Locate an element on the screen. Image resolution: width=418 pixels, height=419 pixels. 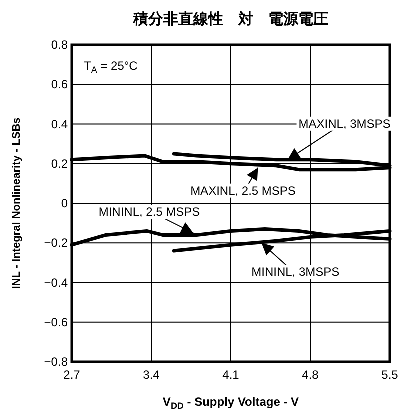
y-tick-label: 0 is located at coordinates (64, 203).